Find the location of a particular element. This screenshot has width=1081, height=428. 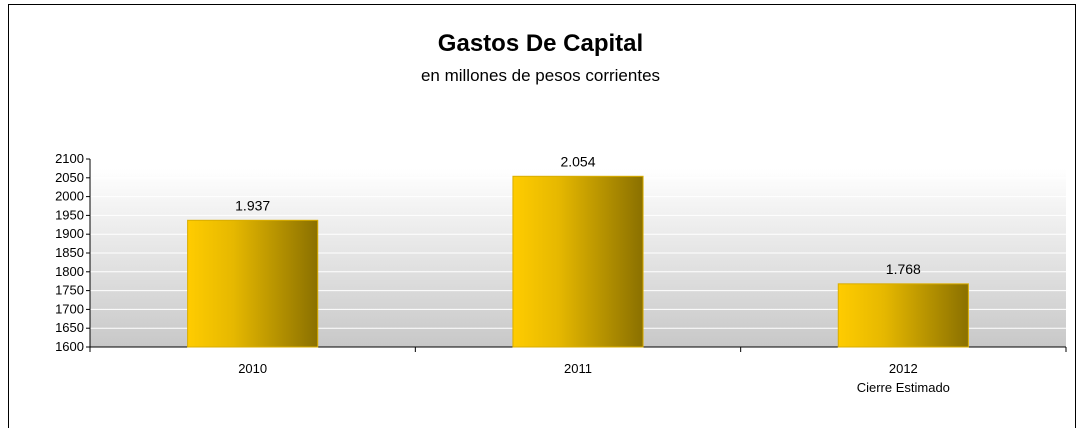

y-tick-label: 1950 is located at coordinates (69, 214).